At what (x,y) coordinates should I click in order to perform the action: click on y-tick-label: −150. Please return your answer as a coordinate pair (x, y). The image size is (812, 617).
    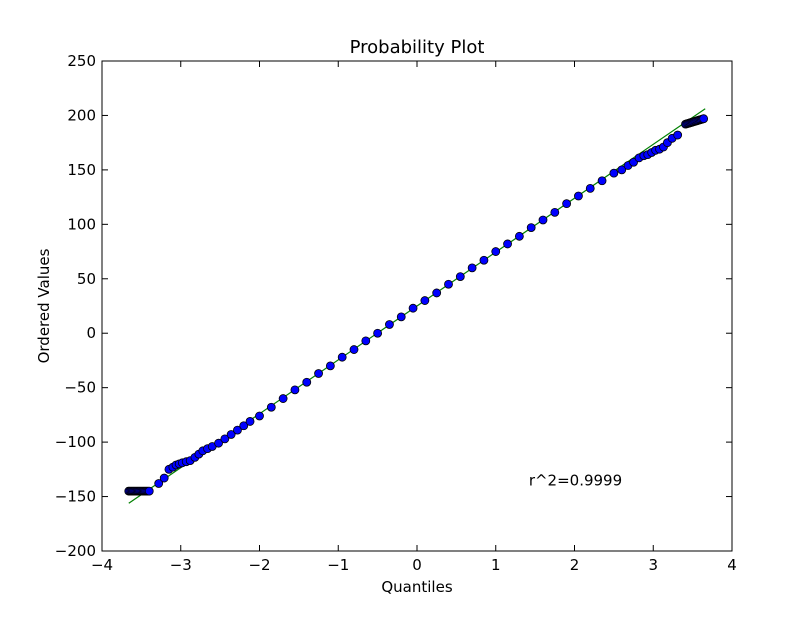
    Looking at the image, I should click on (75, 497).